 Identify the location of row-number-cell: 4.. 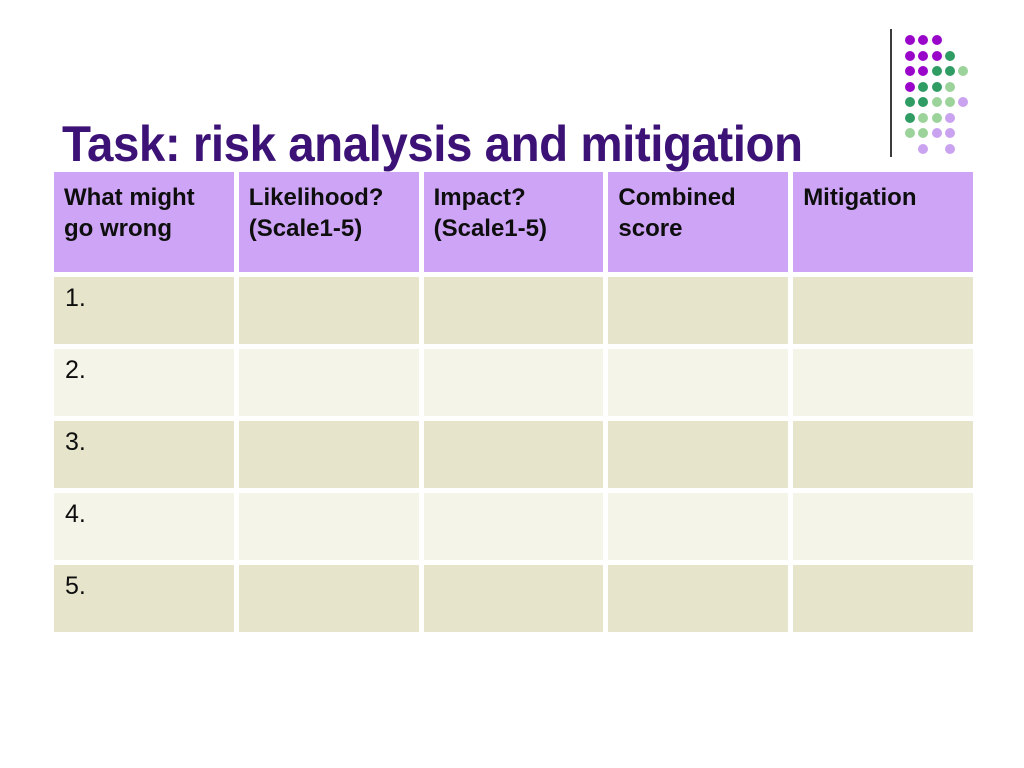
(144, 526).